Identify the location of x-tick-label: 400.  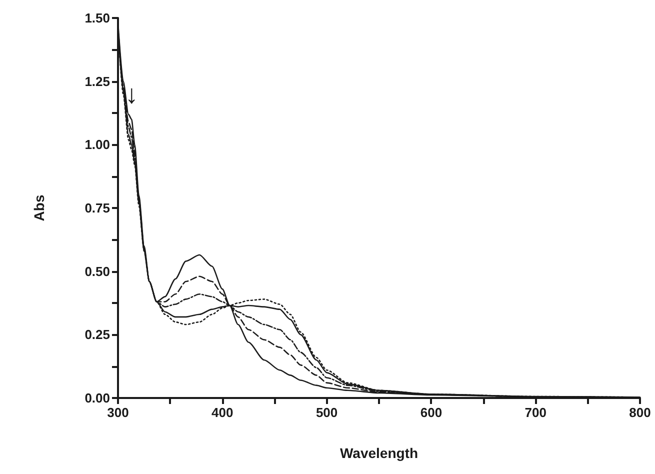
(223, 412).